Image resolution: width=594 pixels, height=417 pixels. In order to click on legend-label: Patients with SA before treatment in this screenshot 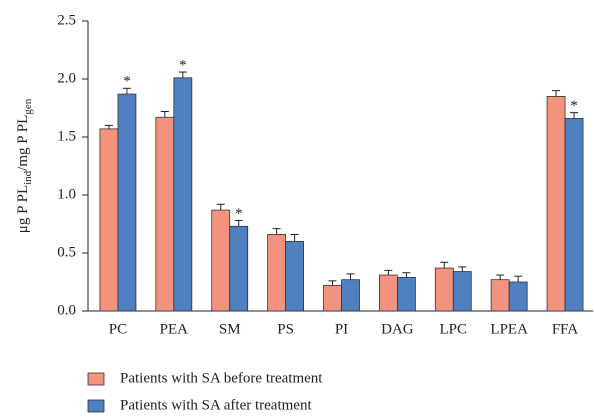, I will do `click(221, 378)`.